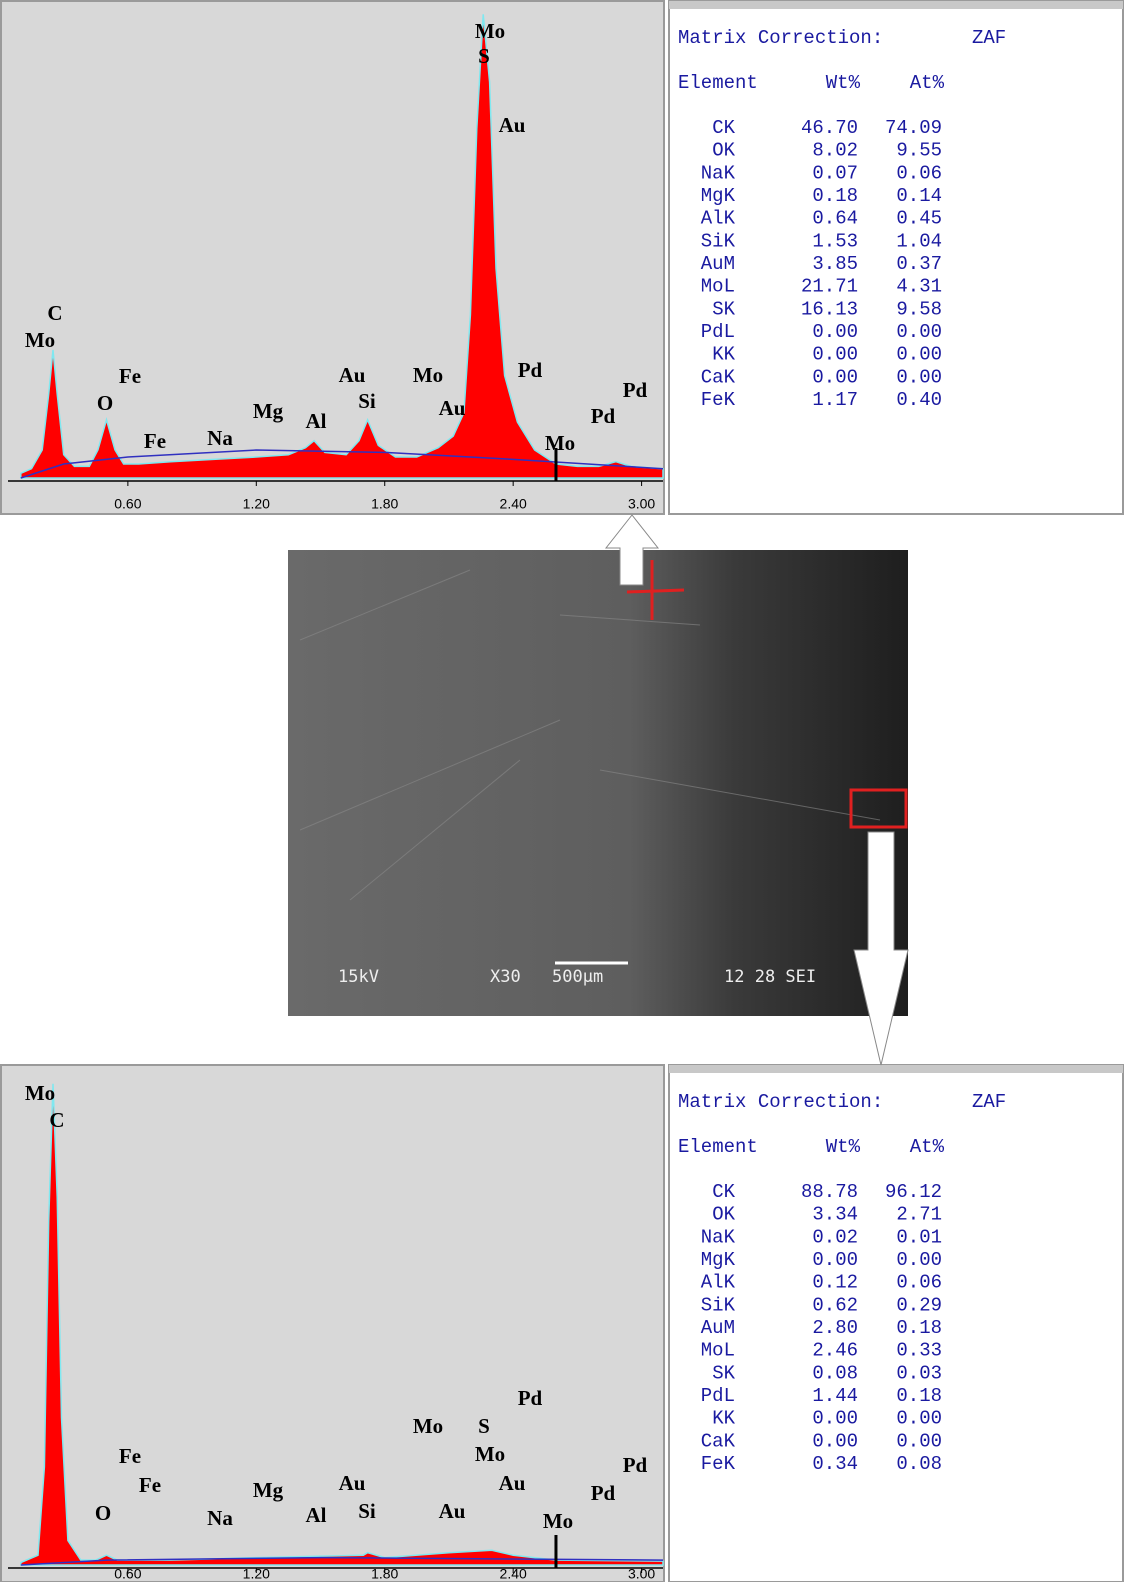  What do you see at coordinates (913, 1192) in the screenshot?
I see `table-cell: 96.12` at bounding box center [913, 1192].